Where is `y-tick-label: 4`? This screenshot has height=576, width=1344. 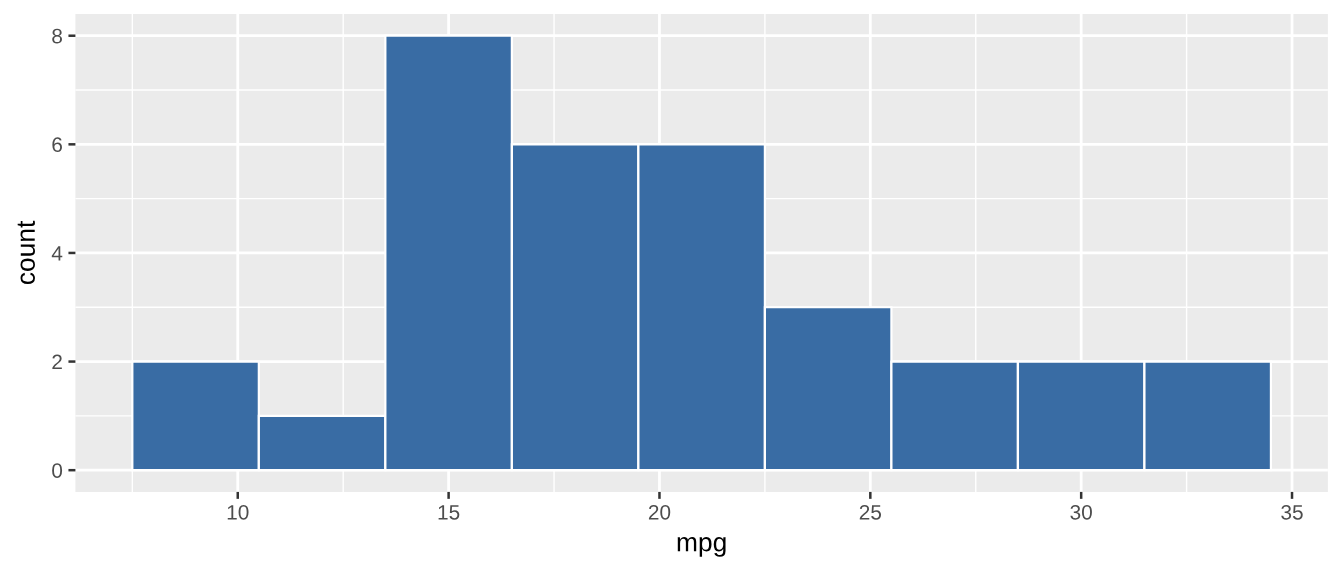
y-tick-label: 4 is located at coordinates (57, 253).